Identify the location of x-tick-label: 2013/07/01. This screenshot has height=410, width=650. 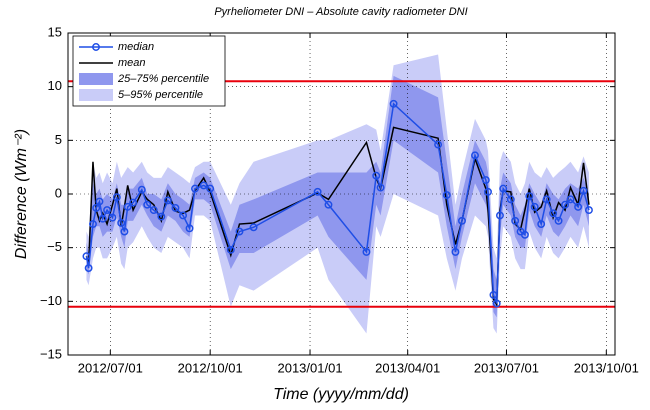
(506, 367).